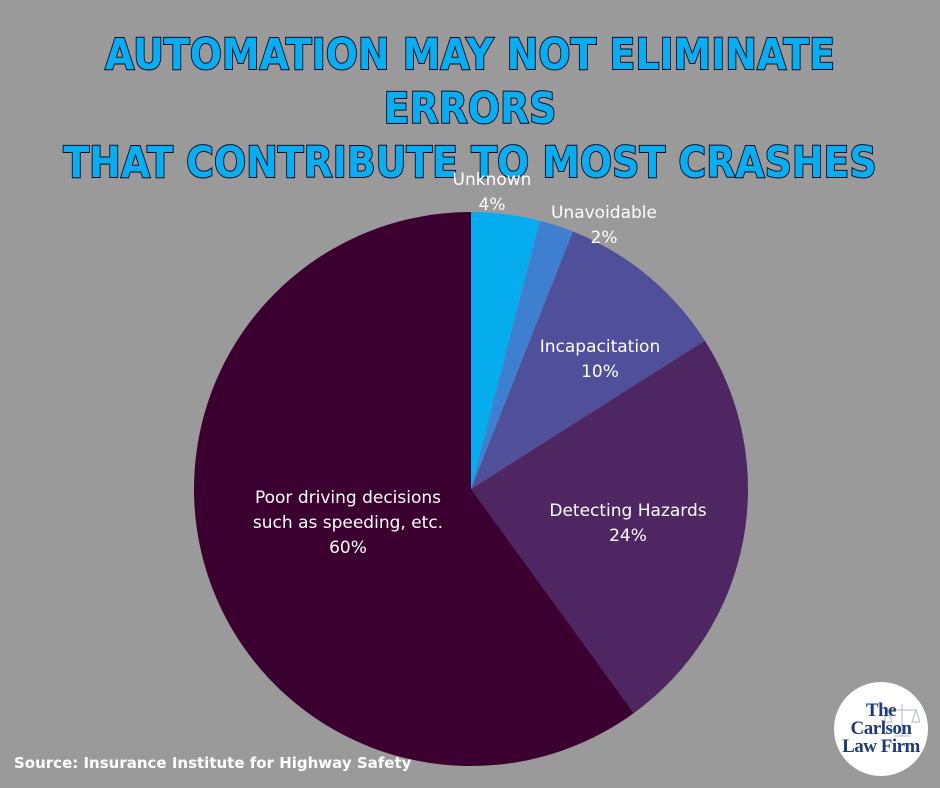  Describe the element at coordinates (348, 523) in the screenshot. I see `pie-category-label-poor-driving-decisions: such as speeding, etc.` at that location.